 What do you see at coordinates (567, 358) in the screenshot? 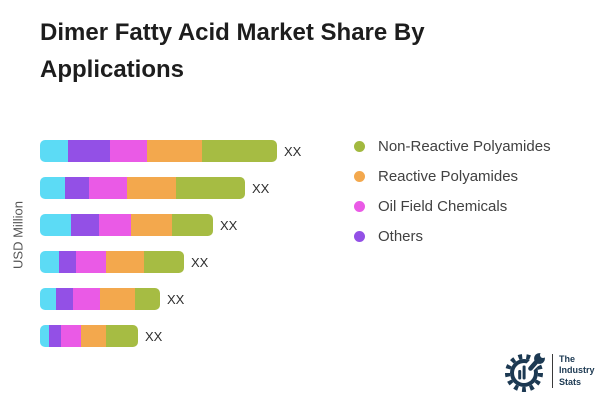
I see `logo-text-line: The` at bounding box center [567, 358].